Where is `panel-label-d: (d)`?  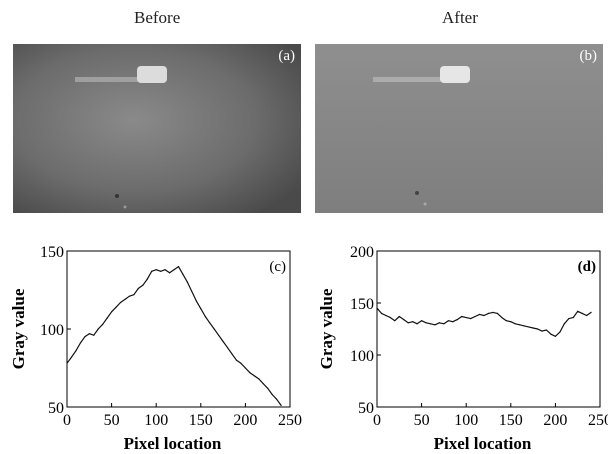 panel-label-d: (d) is located at coordinates (587, 267).